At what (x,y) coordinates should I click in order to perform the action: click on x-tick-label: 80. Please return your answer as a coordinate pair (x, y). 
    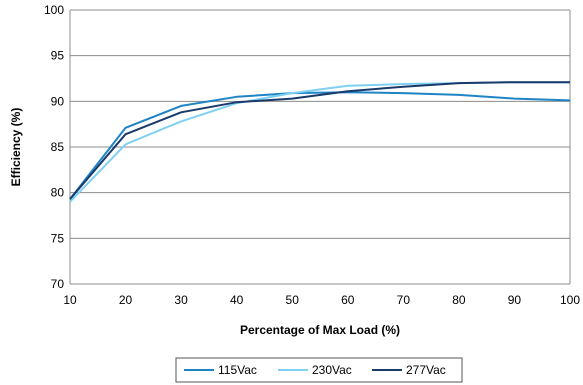
    Looking at the image, I should click on (459, 300).